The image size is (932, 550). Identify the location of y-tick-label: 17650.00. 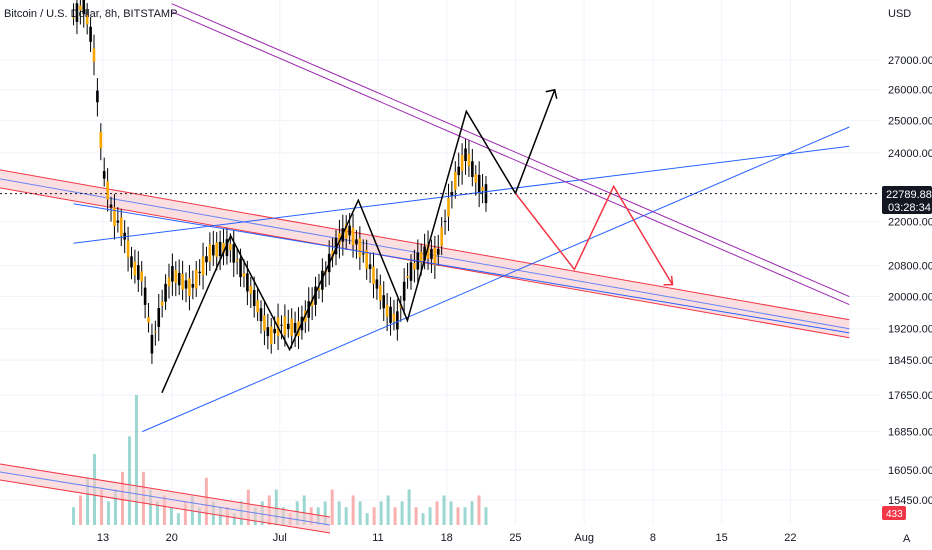
(910, 396).